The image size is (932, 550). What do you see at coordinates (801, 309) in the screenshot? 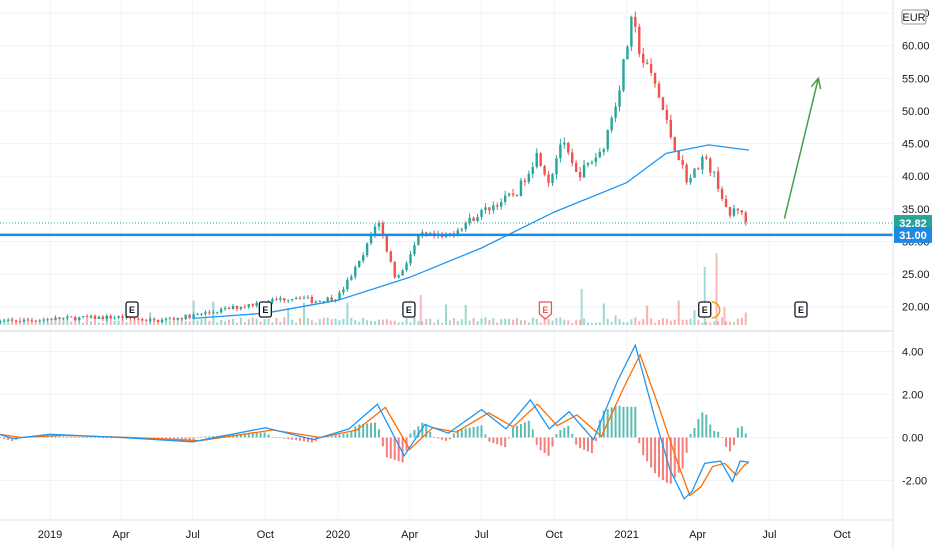
I see `earnings-marker-5: E` at bounding box center [801, 309].